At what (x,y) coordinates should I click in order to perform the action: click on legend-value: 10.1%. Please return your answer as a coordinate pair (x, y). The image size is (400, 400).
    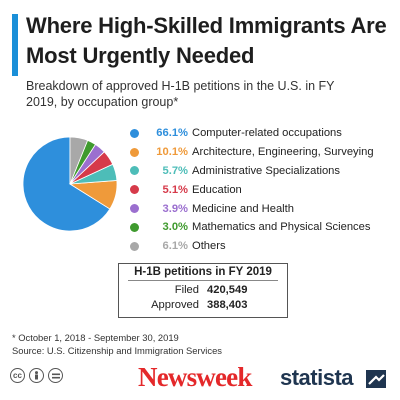
    Looking at the image, I should click on (172, 152).